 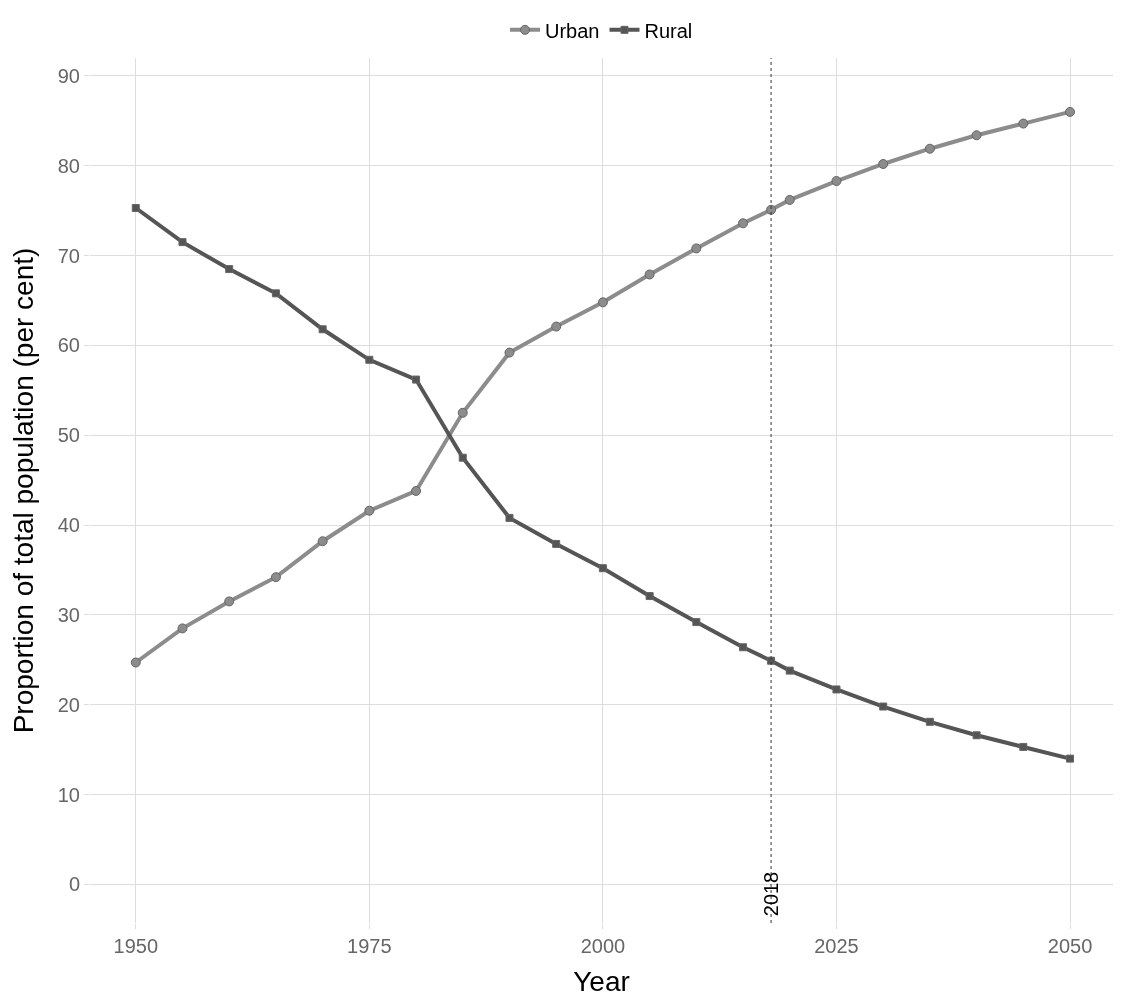 What do you see at coordinates (68, 704) in the screenshot?
I see `y-tick-label: 20` at bounding box center [68, 704].